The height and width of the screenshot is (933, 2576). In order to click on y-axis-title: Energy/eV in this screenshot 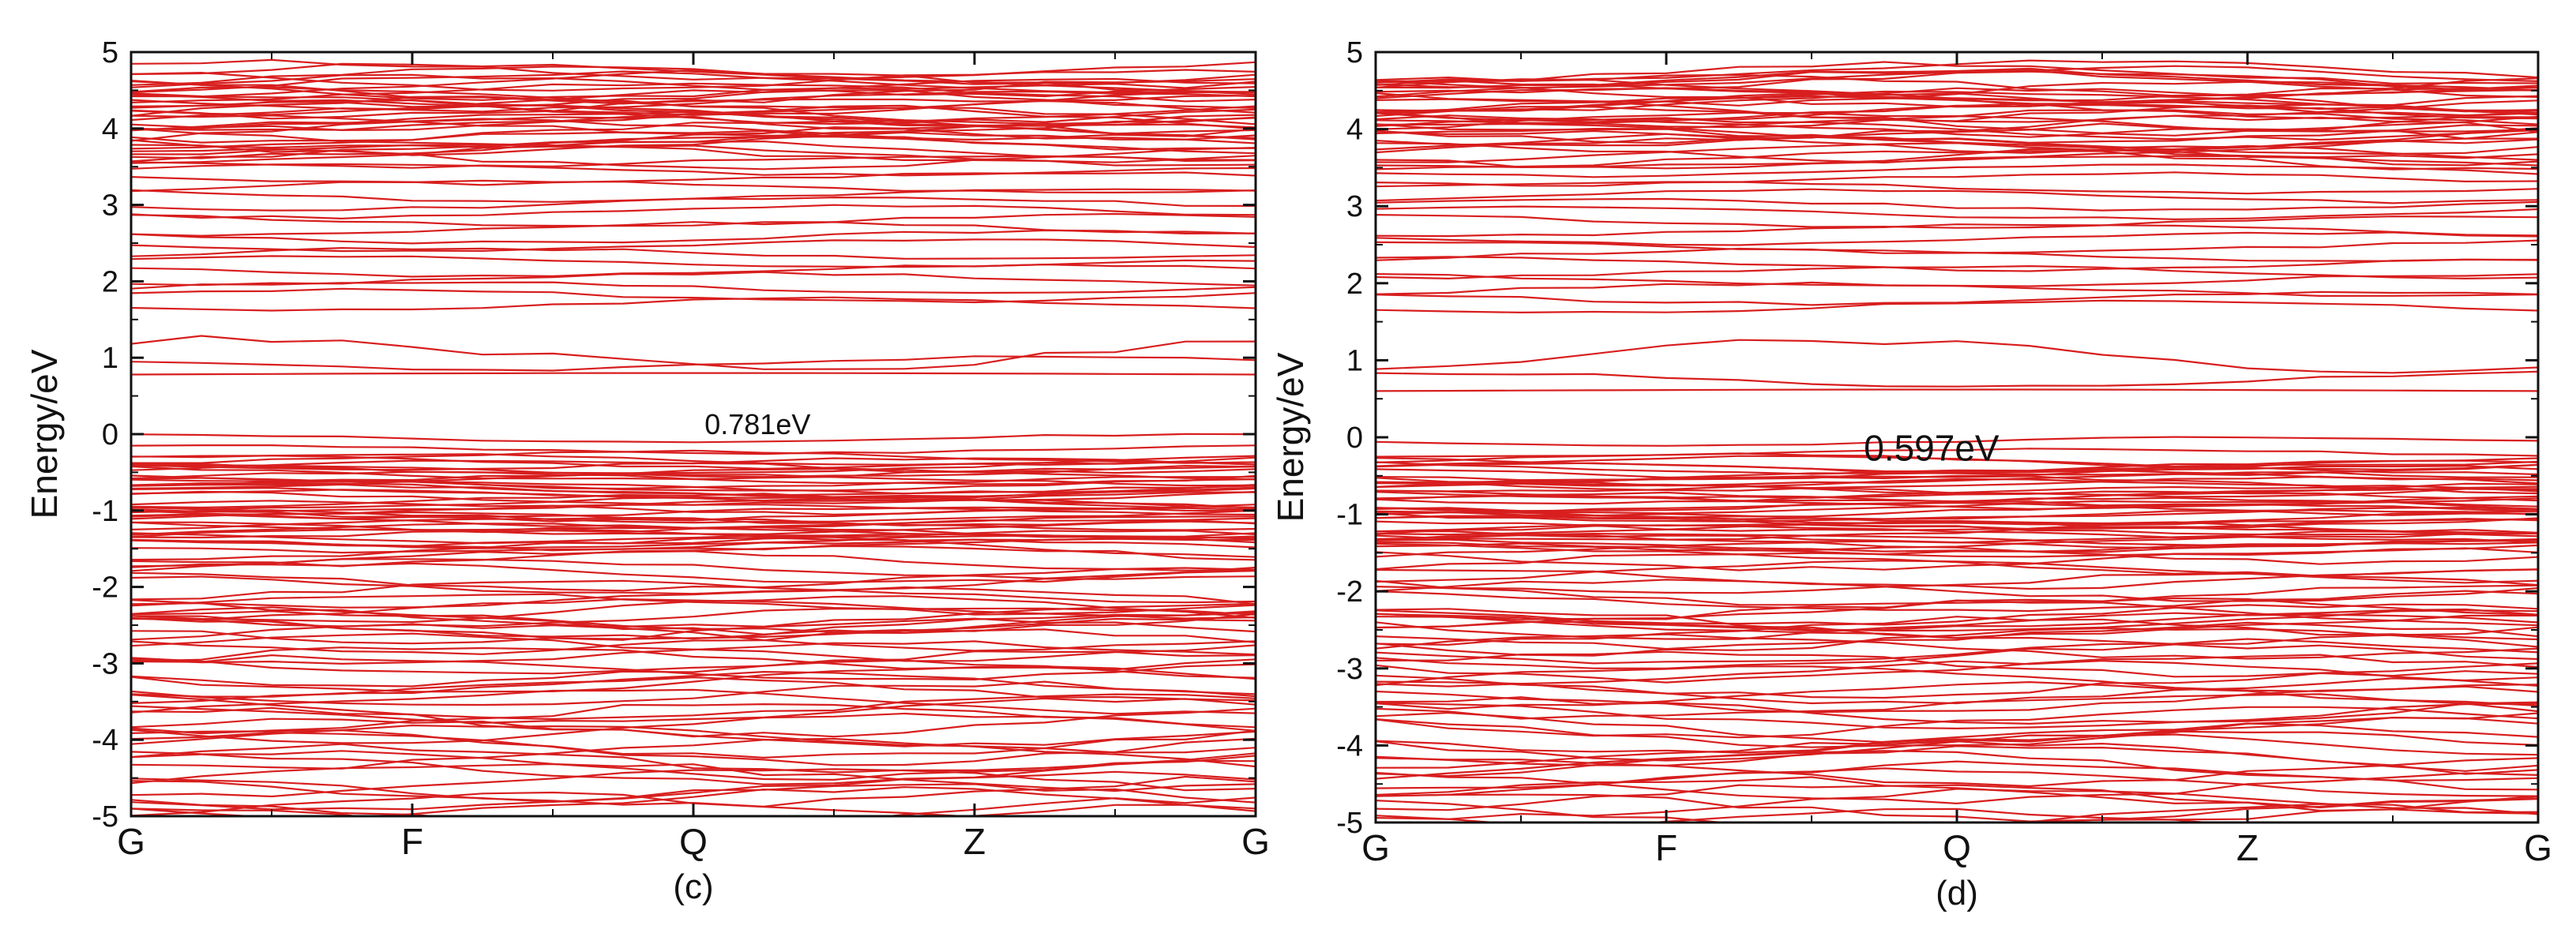, I will do `click(44, 434)`.